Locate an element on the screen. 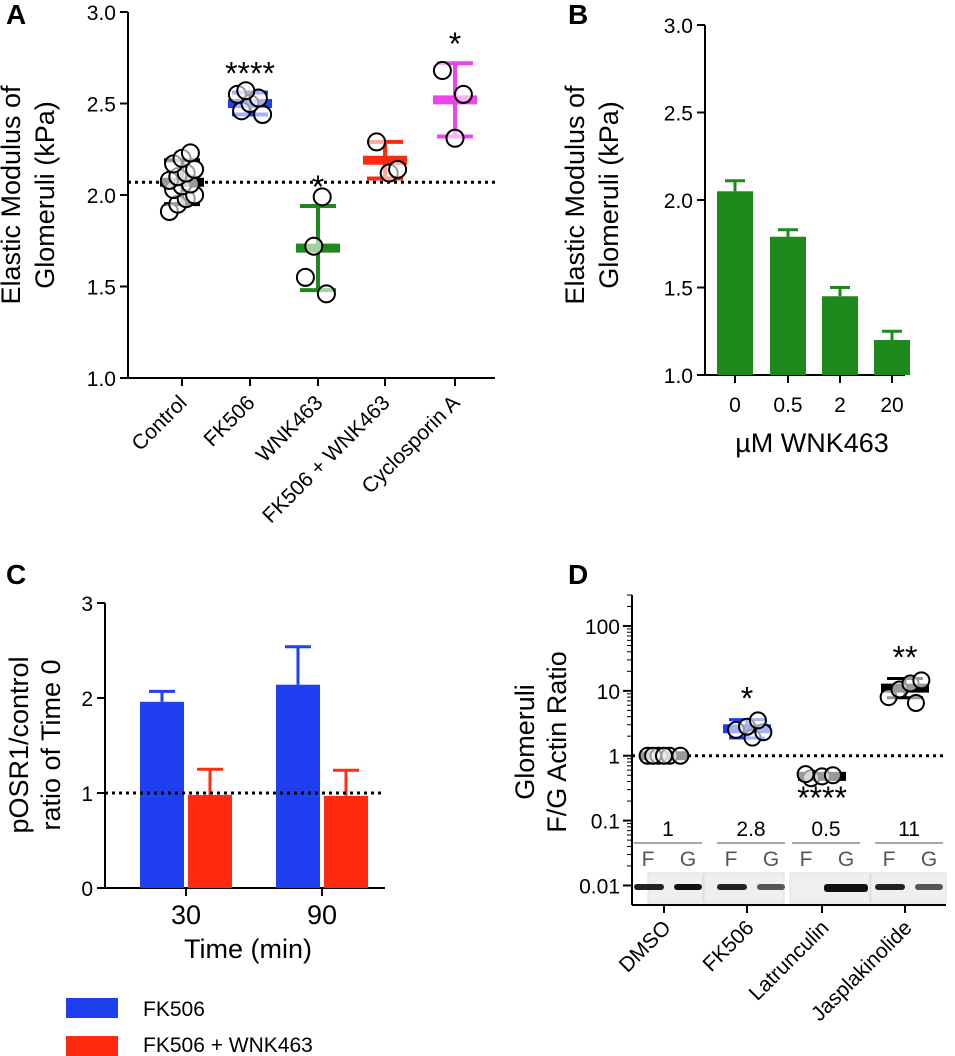 The image size is (955, 1056). y-axis-label: Elastic Modulus ofGlomeruli (kPa) is located at coordinates (30, 195).